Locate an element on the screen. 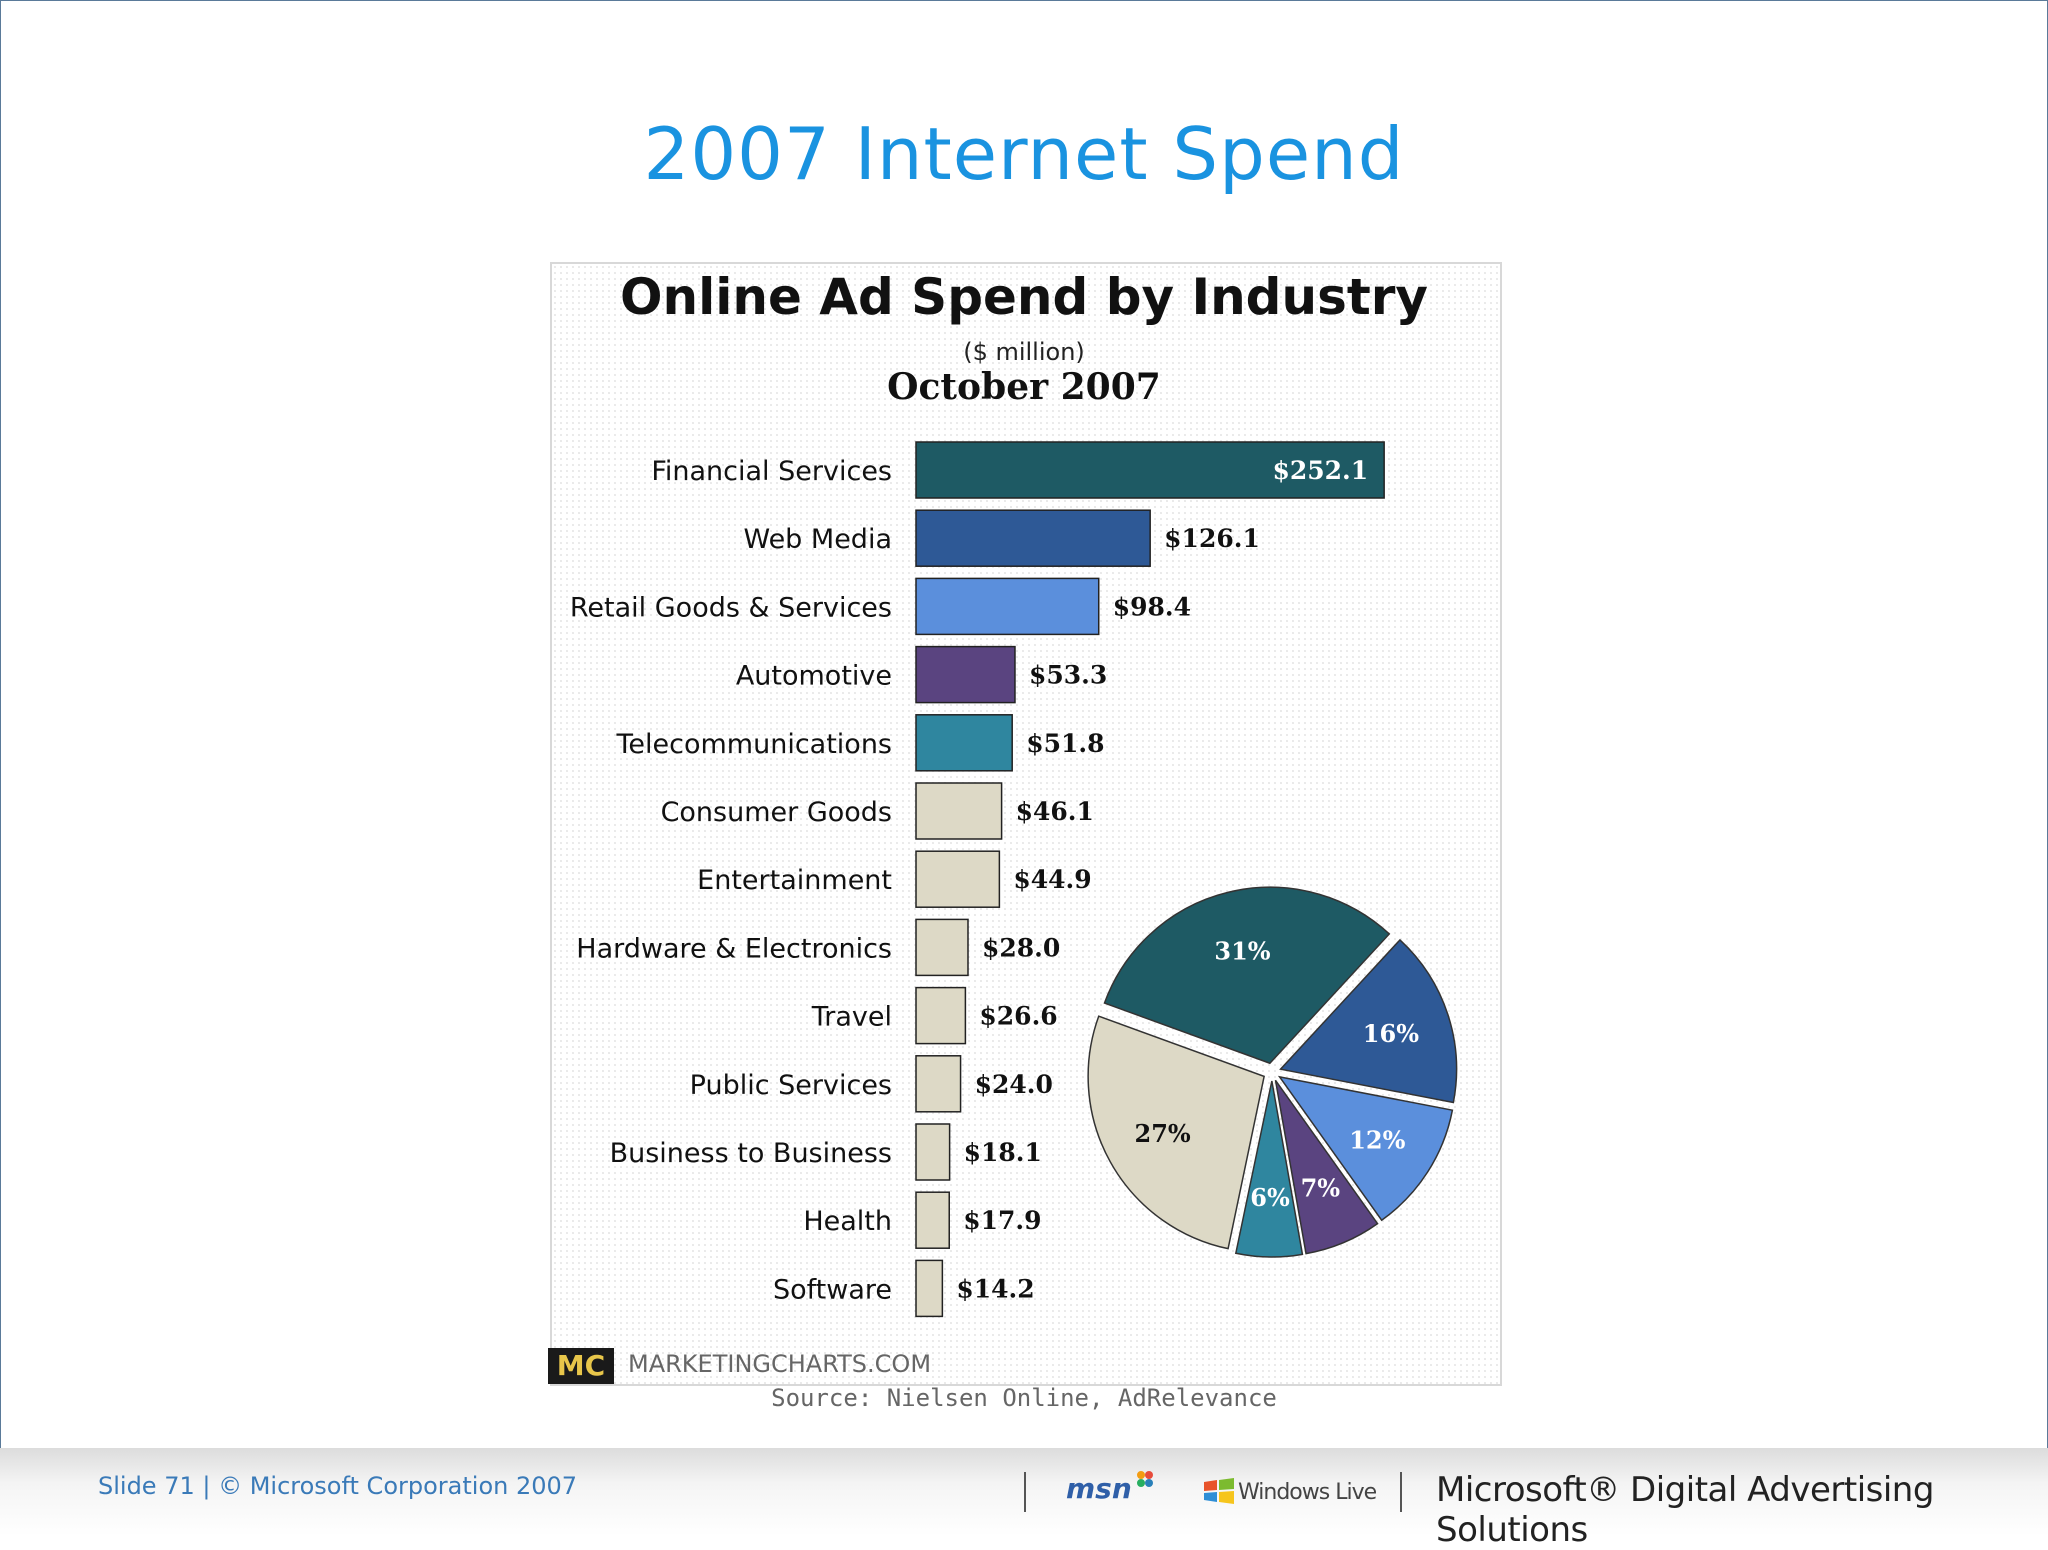  bar-category-label: Financial Services is located at coordinates (771, 471).